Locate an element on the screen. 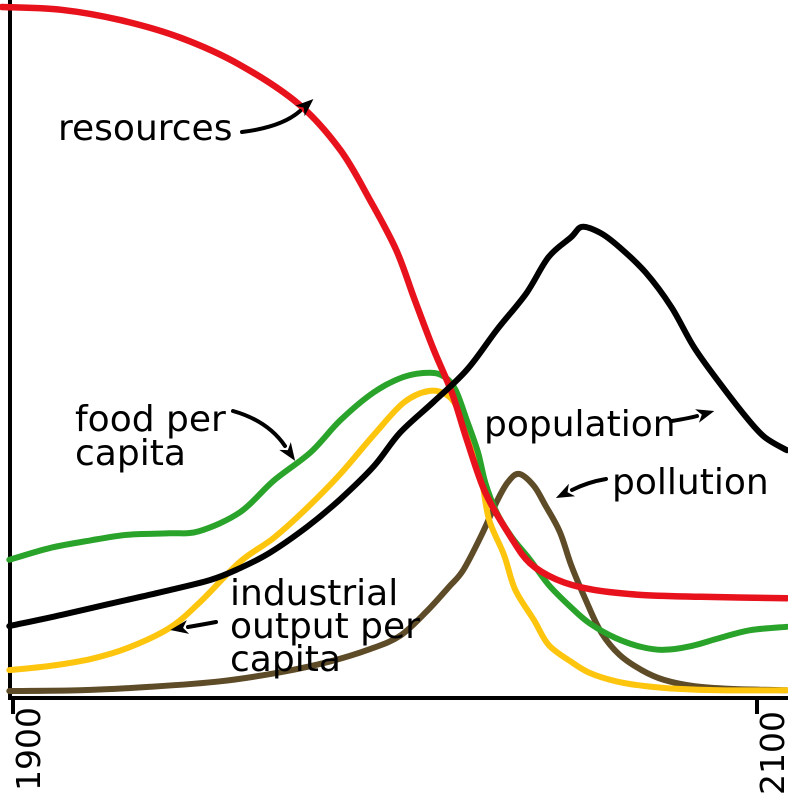  food-per-capita-label-line2: capita is located at coordinates (130, 453).